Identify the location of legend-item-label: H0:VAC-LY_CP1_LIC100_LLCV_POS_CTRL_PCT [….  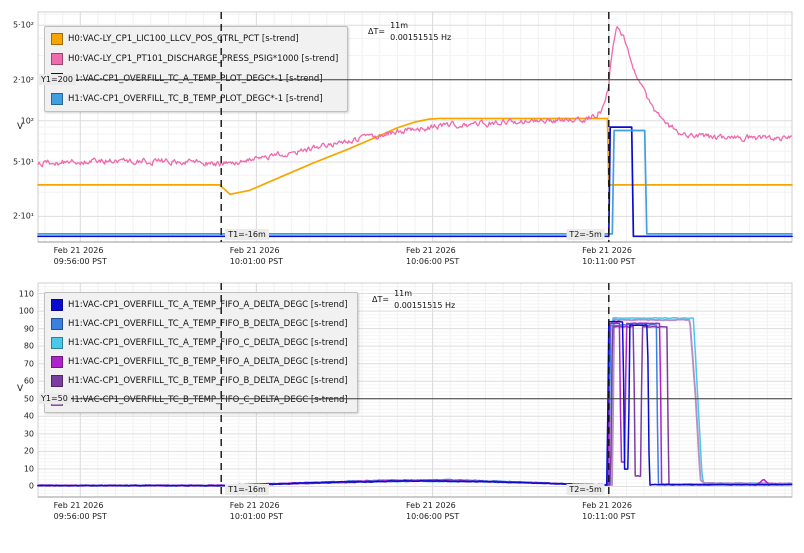
(183, 39).